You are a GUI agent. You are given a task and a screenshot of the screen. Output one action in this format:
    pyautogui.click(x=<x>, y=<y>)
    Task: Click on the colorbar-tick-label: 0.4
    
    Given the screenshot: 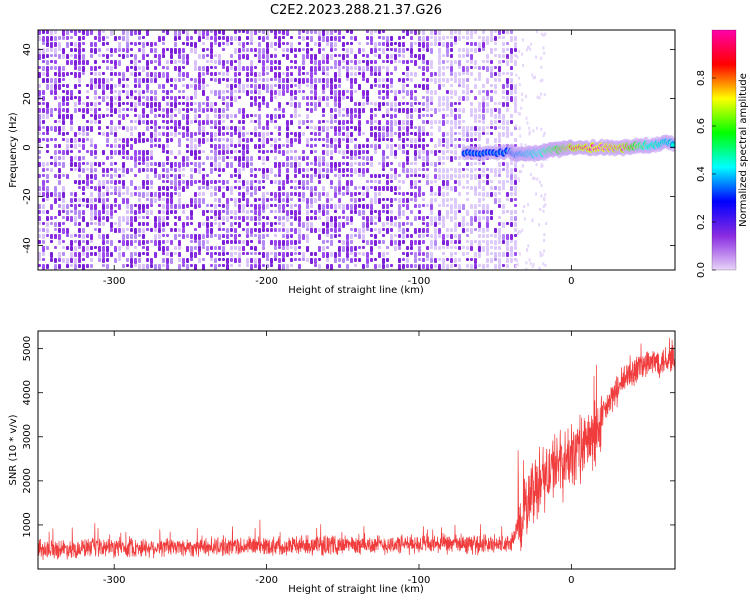 What is the action you would take?
    pyautogui.click(x=701, y=174)
    